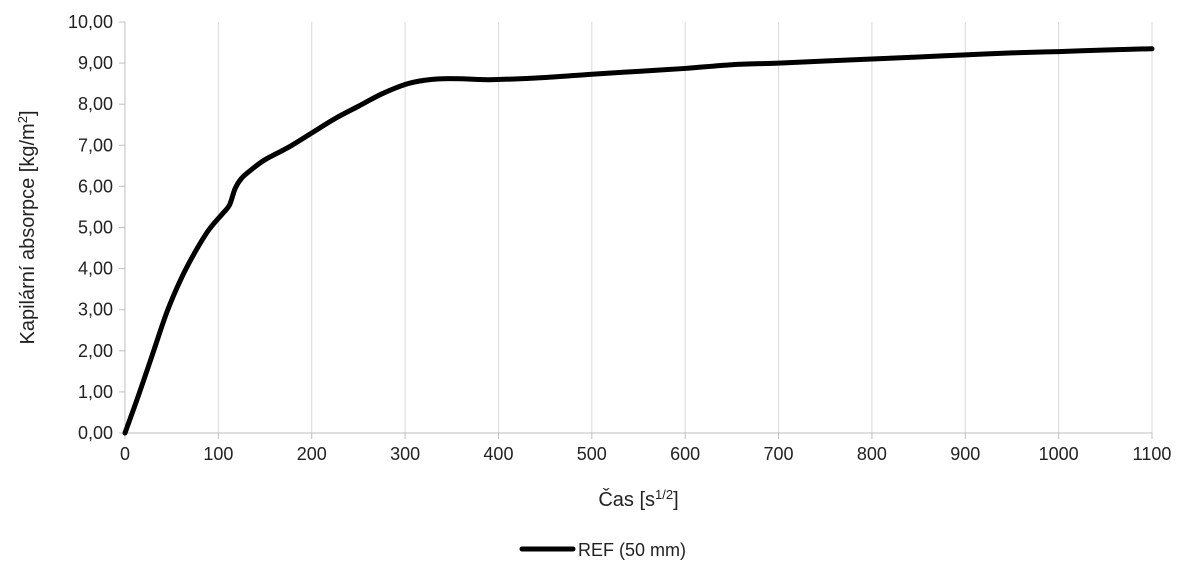  Describe the element at coordinates (632, 550) in the screenshot. I see `legend-label: REF (50 mm)` at that location.